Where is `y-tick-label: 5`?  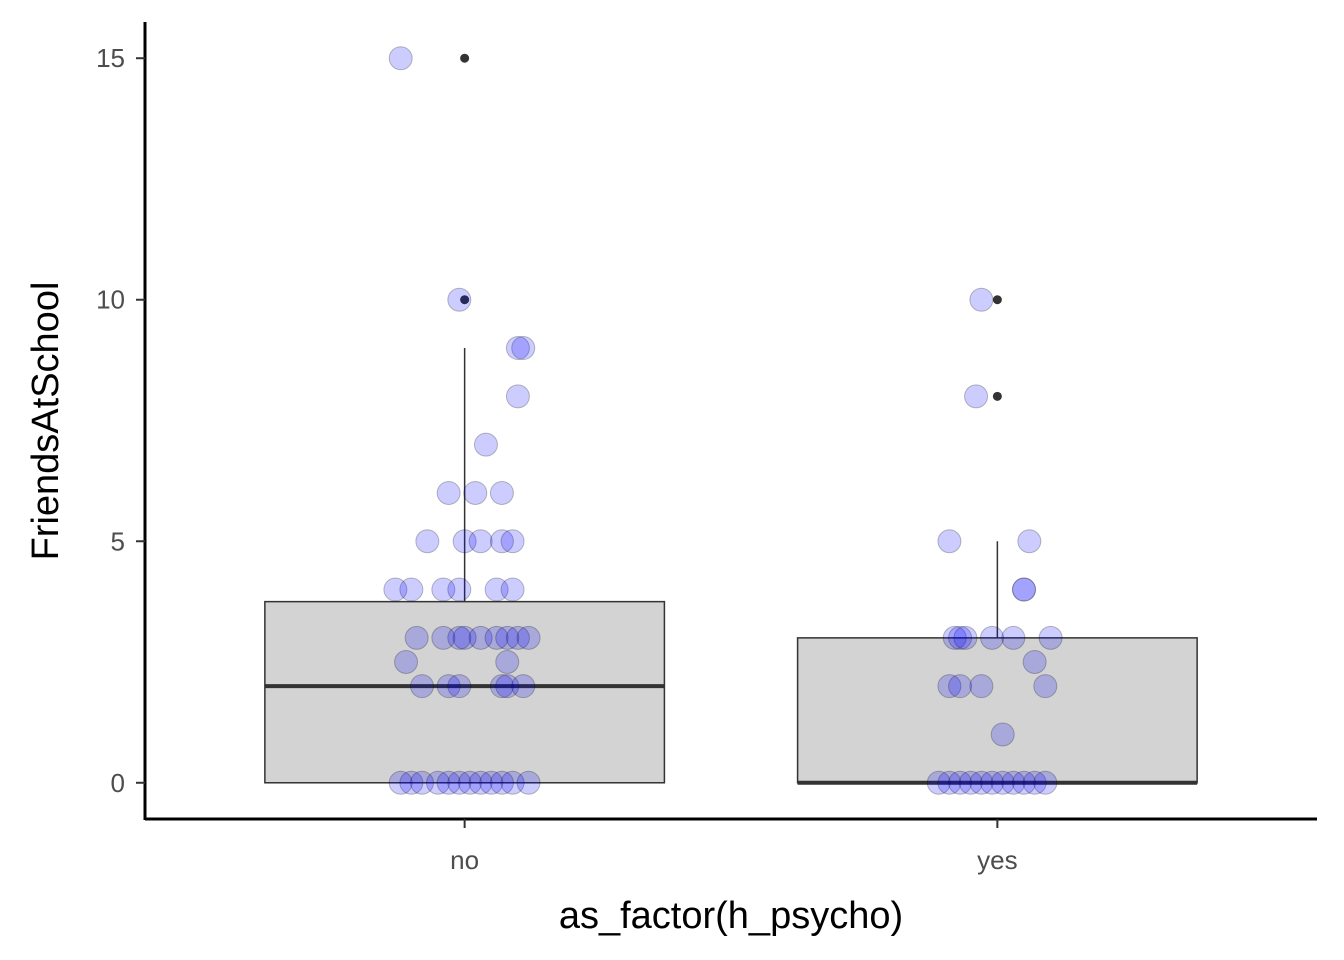
y-tick-label: 5 is located at coordinates (118, 541).